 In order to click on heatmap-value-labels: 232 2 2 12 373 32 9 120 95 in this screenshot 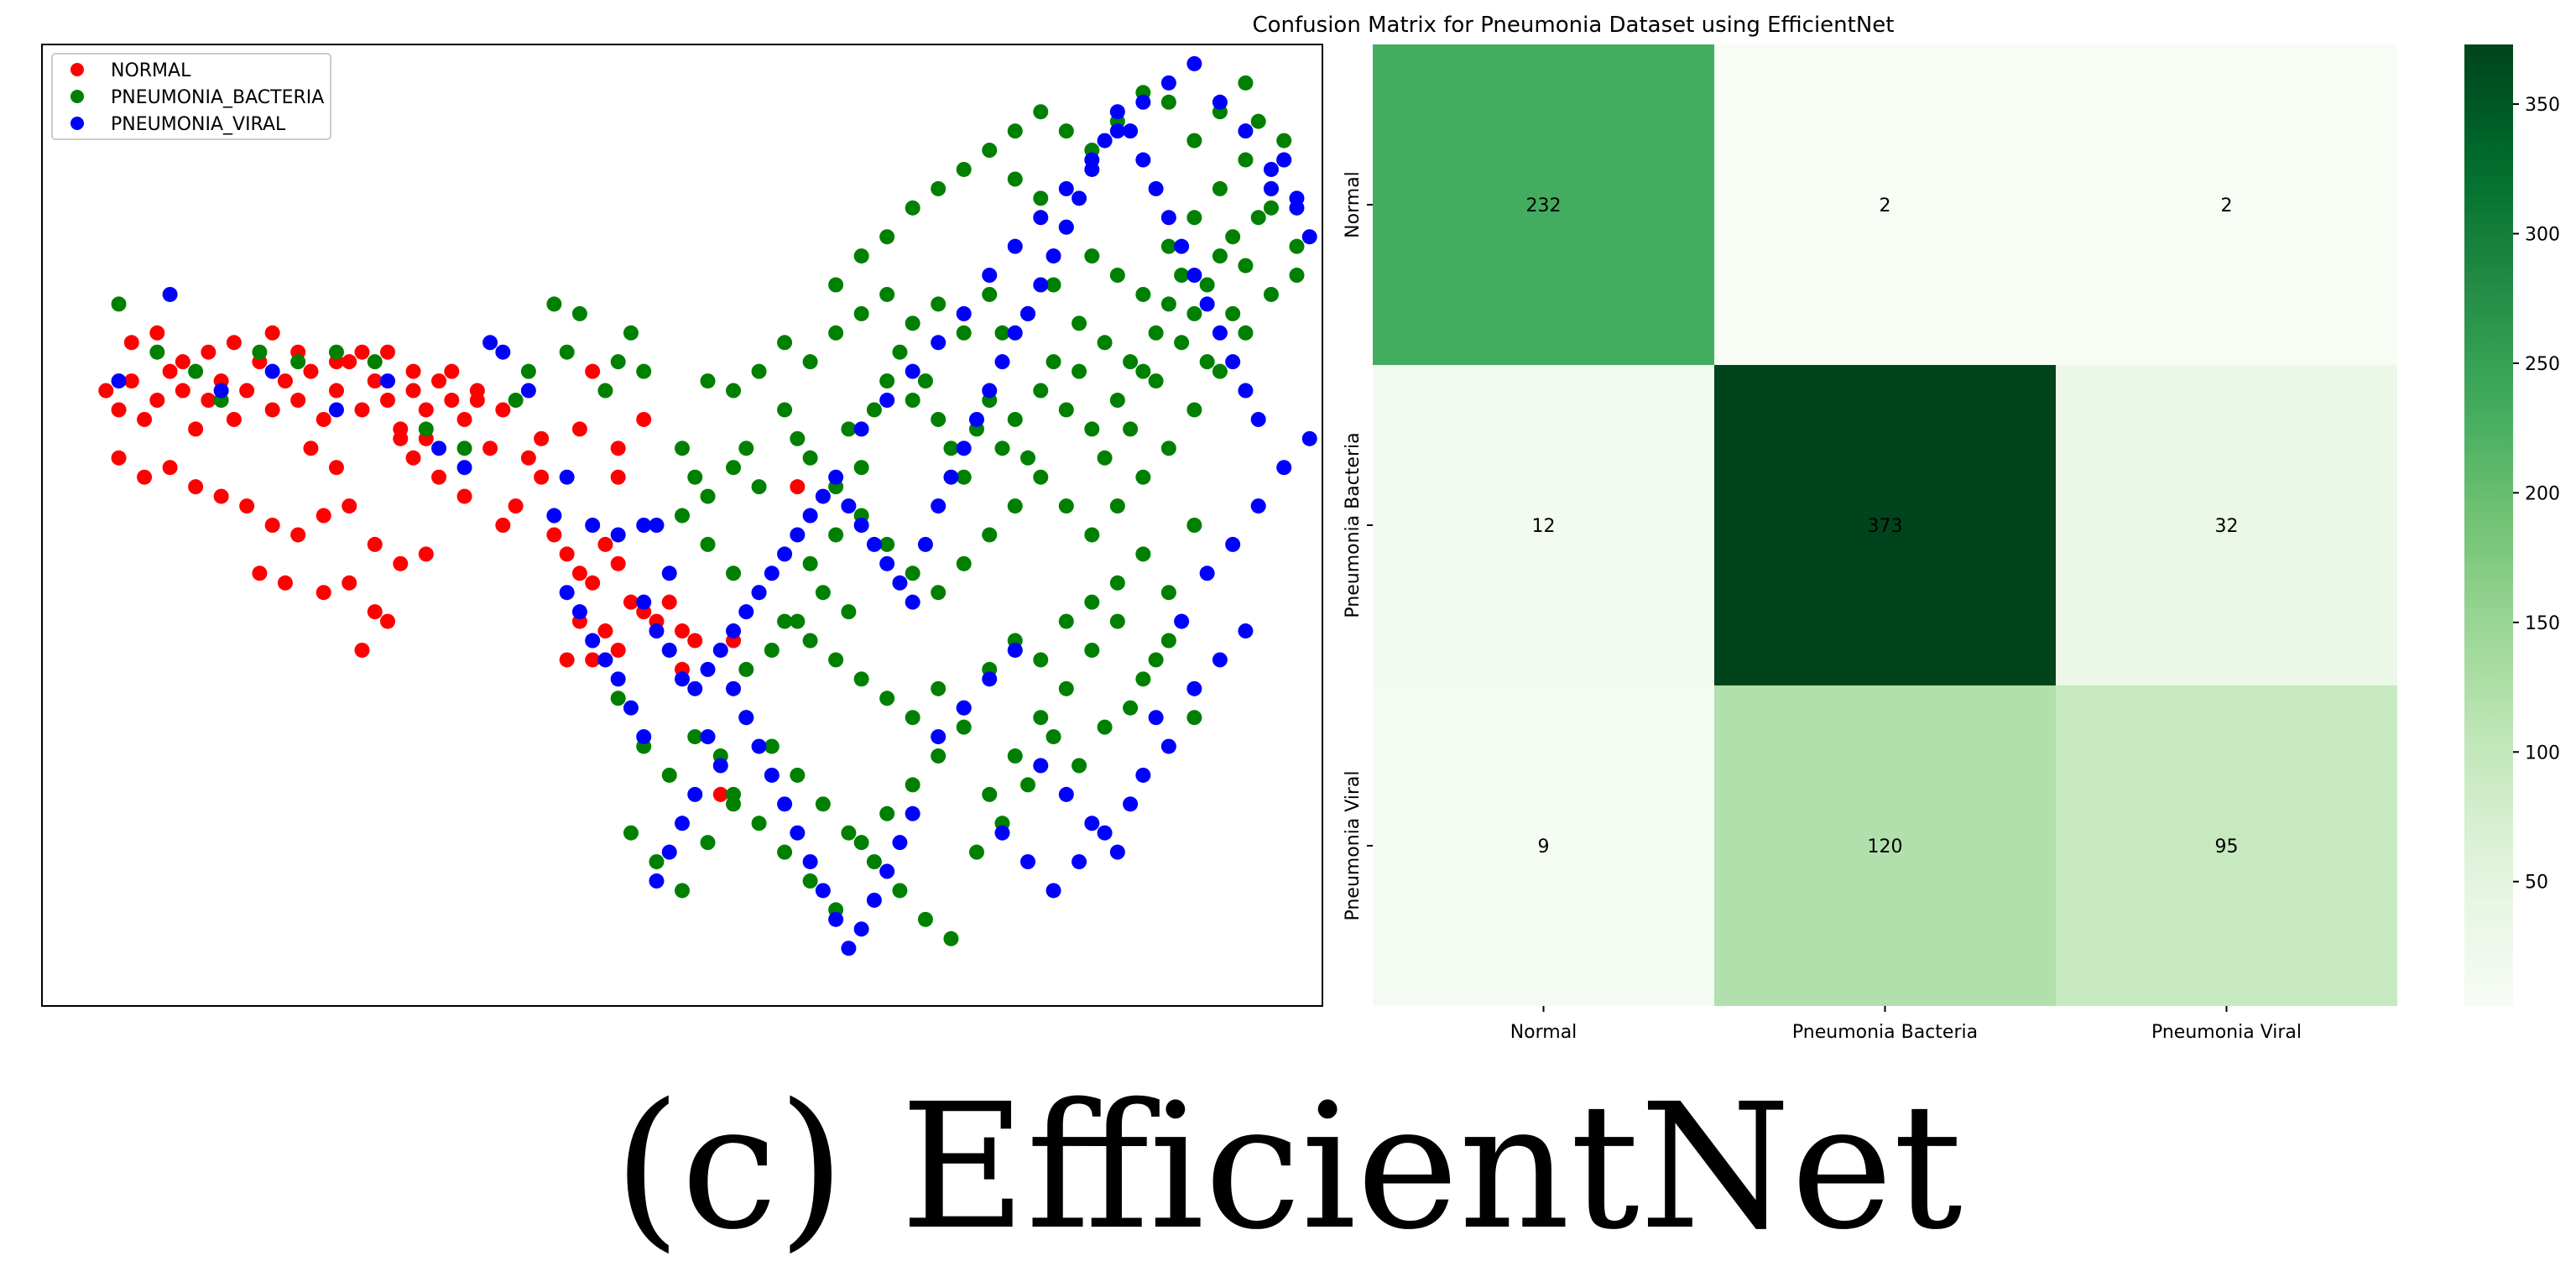, I will do `click(1882, 526)`.